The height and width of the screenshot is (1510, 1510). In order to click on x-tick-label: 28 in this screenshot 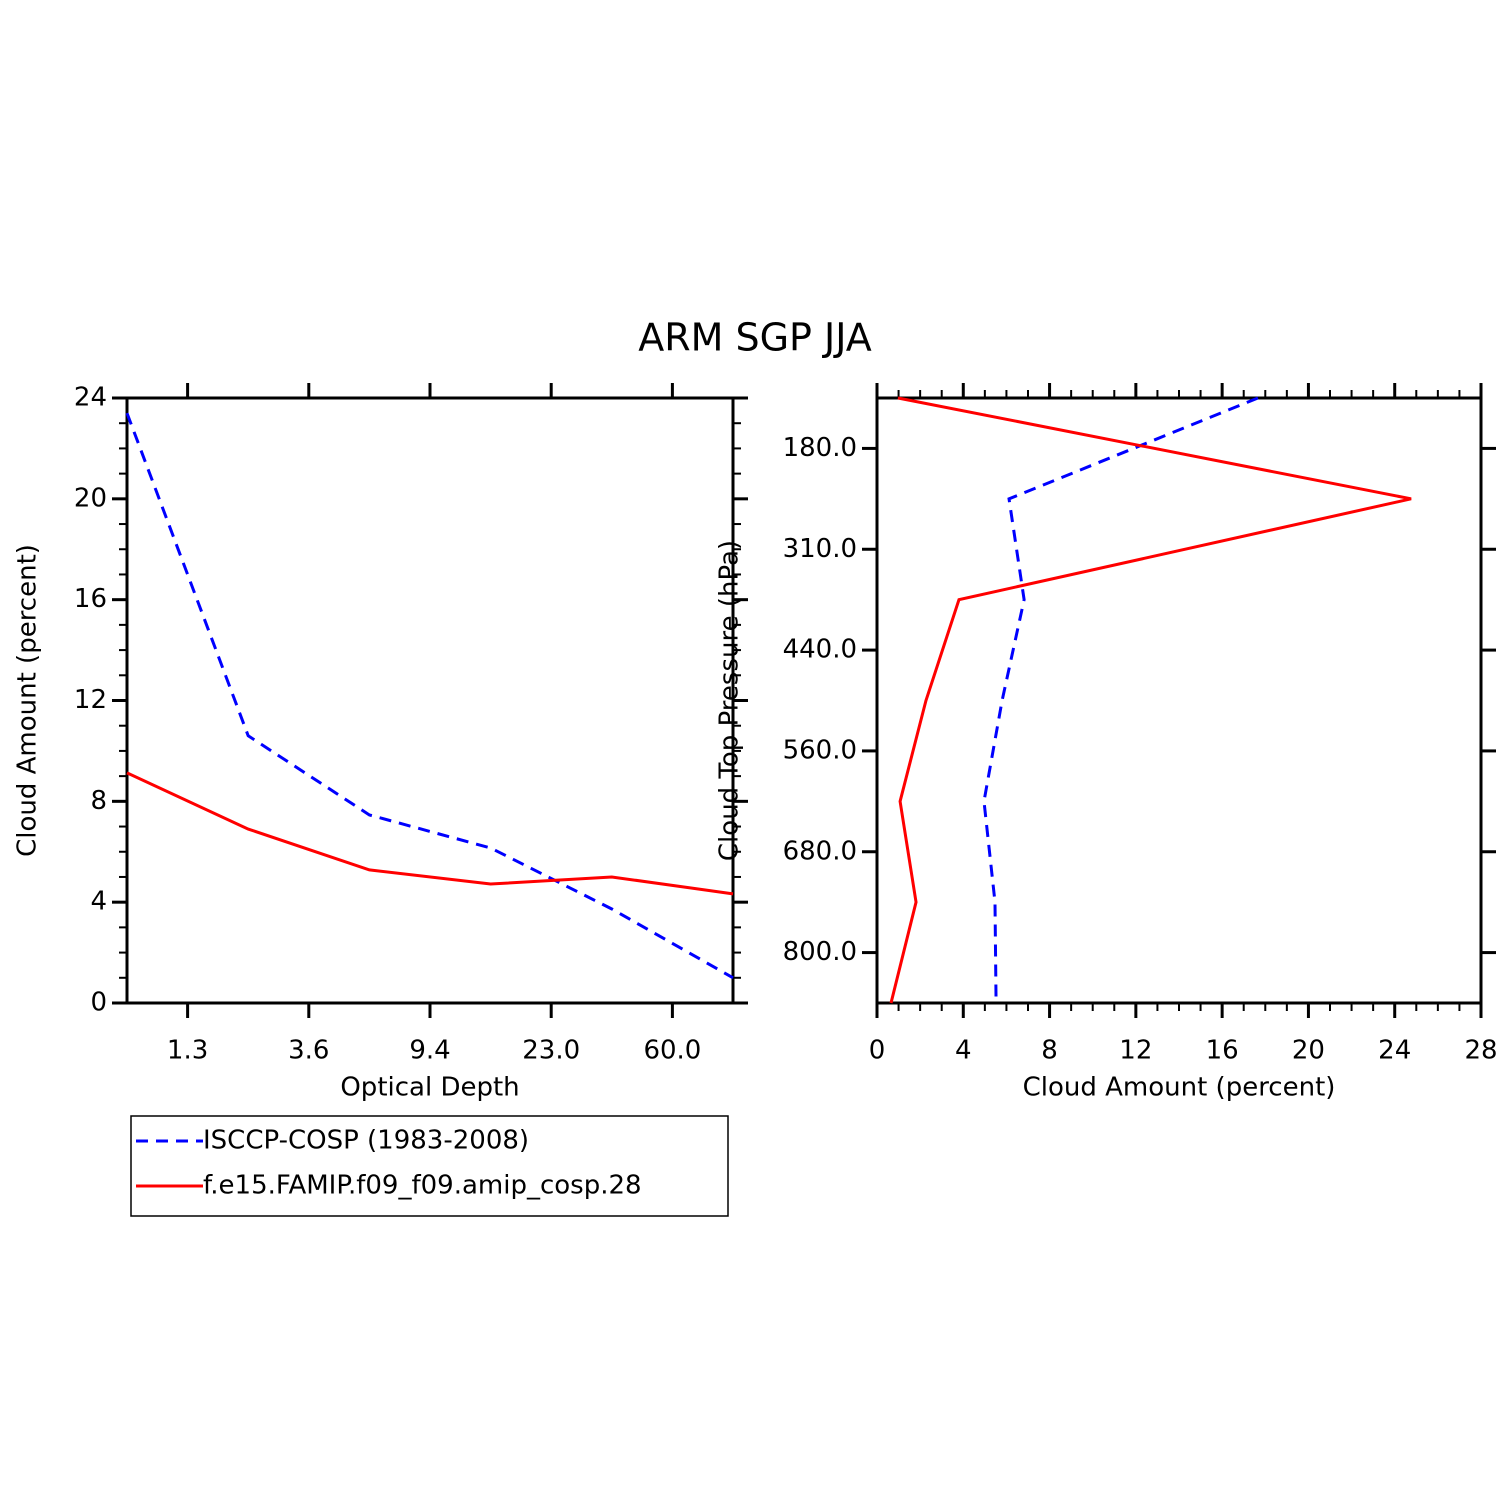, I will do `click(1480, 1051)`.